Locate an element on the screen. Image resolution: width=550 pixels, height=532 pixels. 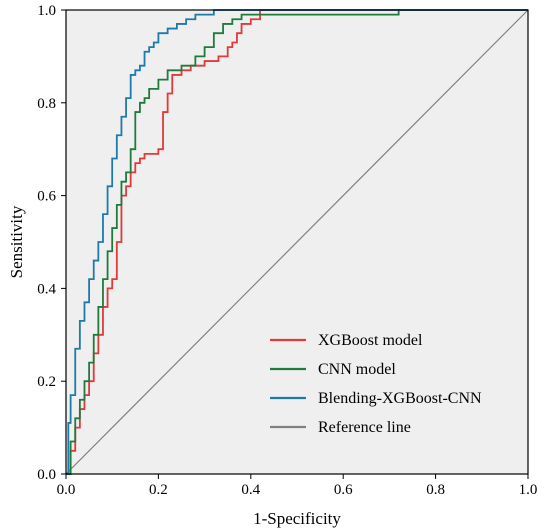
y-tick-label: 0.2 is located at coordinates (46, 382).